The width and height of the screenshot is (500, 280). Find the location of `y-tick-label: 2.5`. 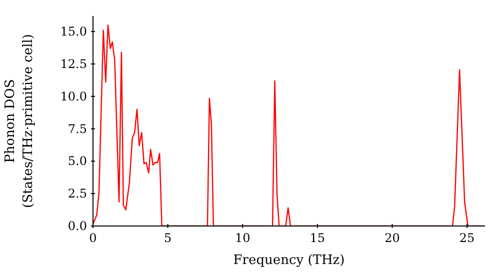

y-tick-label: 2.5 is located at coordinates (77, 193).